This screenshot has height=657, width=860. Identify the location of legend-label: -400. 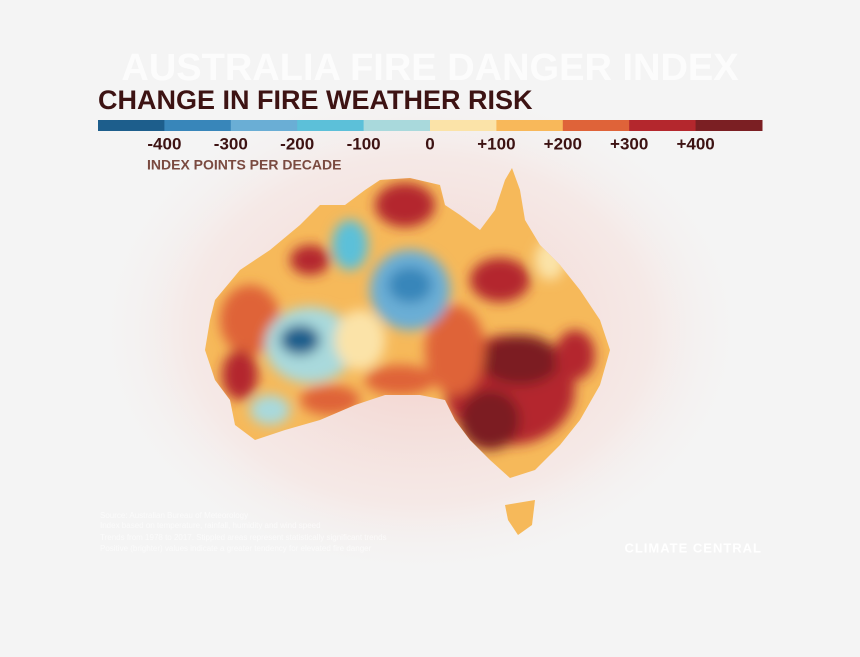
(164, 143).